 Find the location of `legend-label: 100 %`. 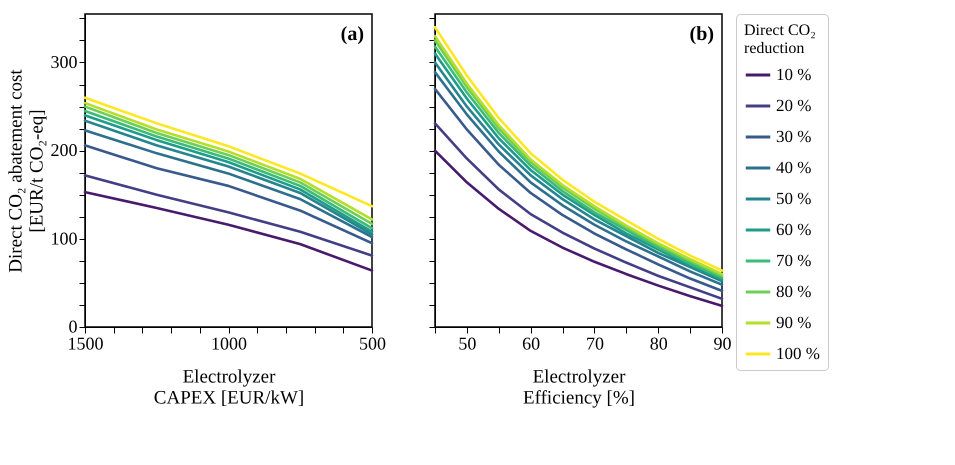

legend-label: 100 % is located at coordinates (798, 353).